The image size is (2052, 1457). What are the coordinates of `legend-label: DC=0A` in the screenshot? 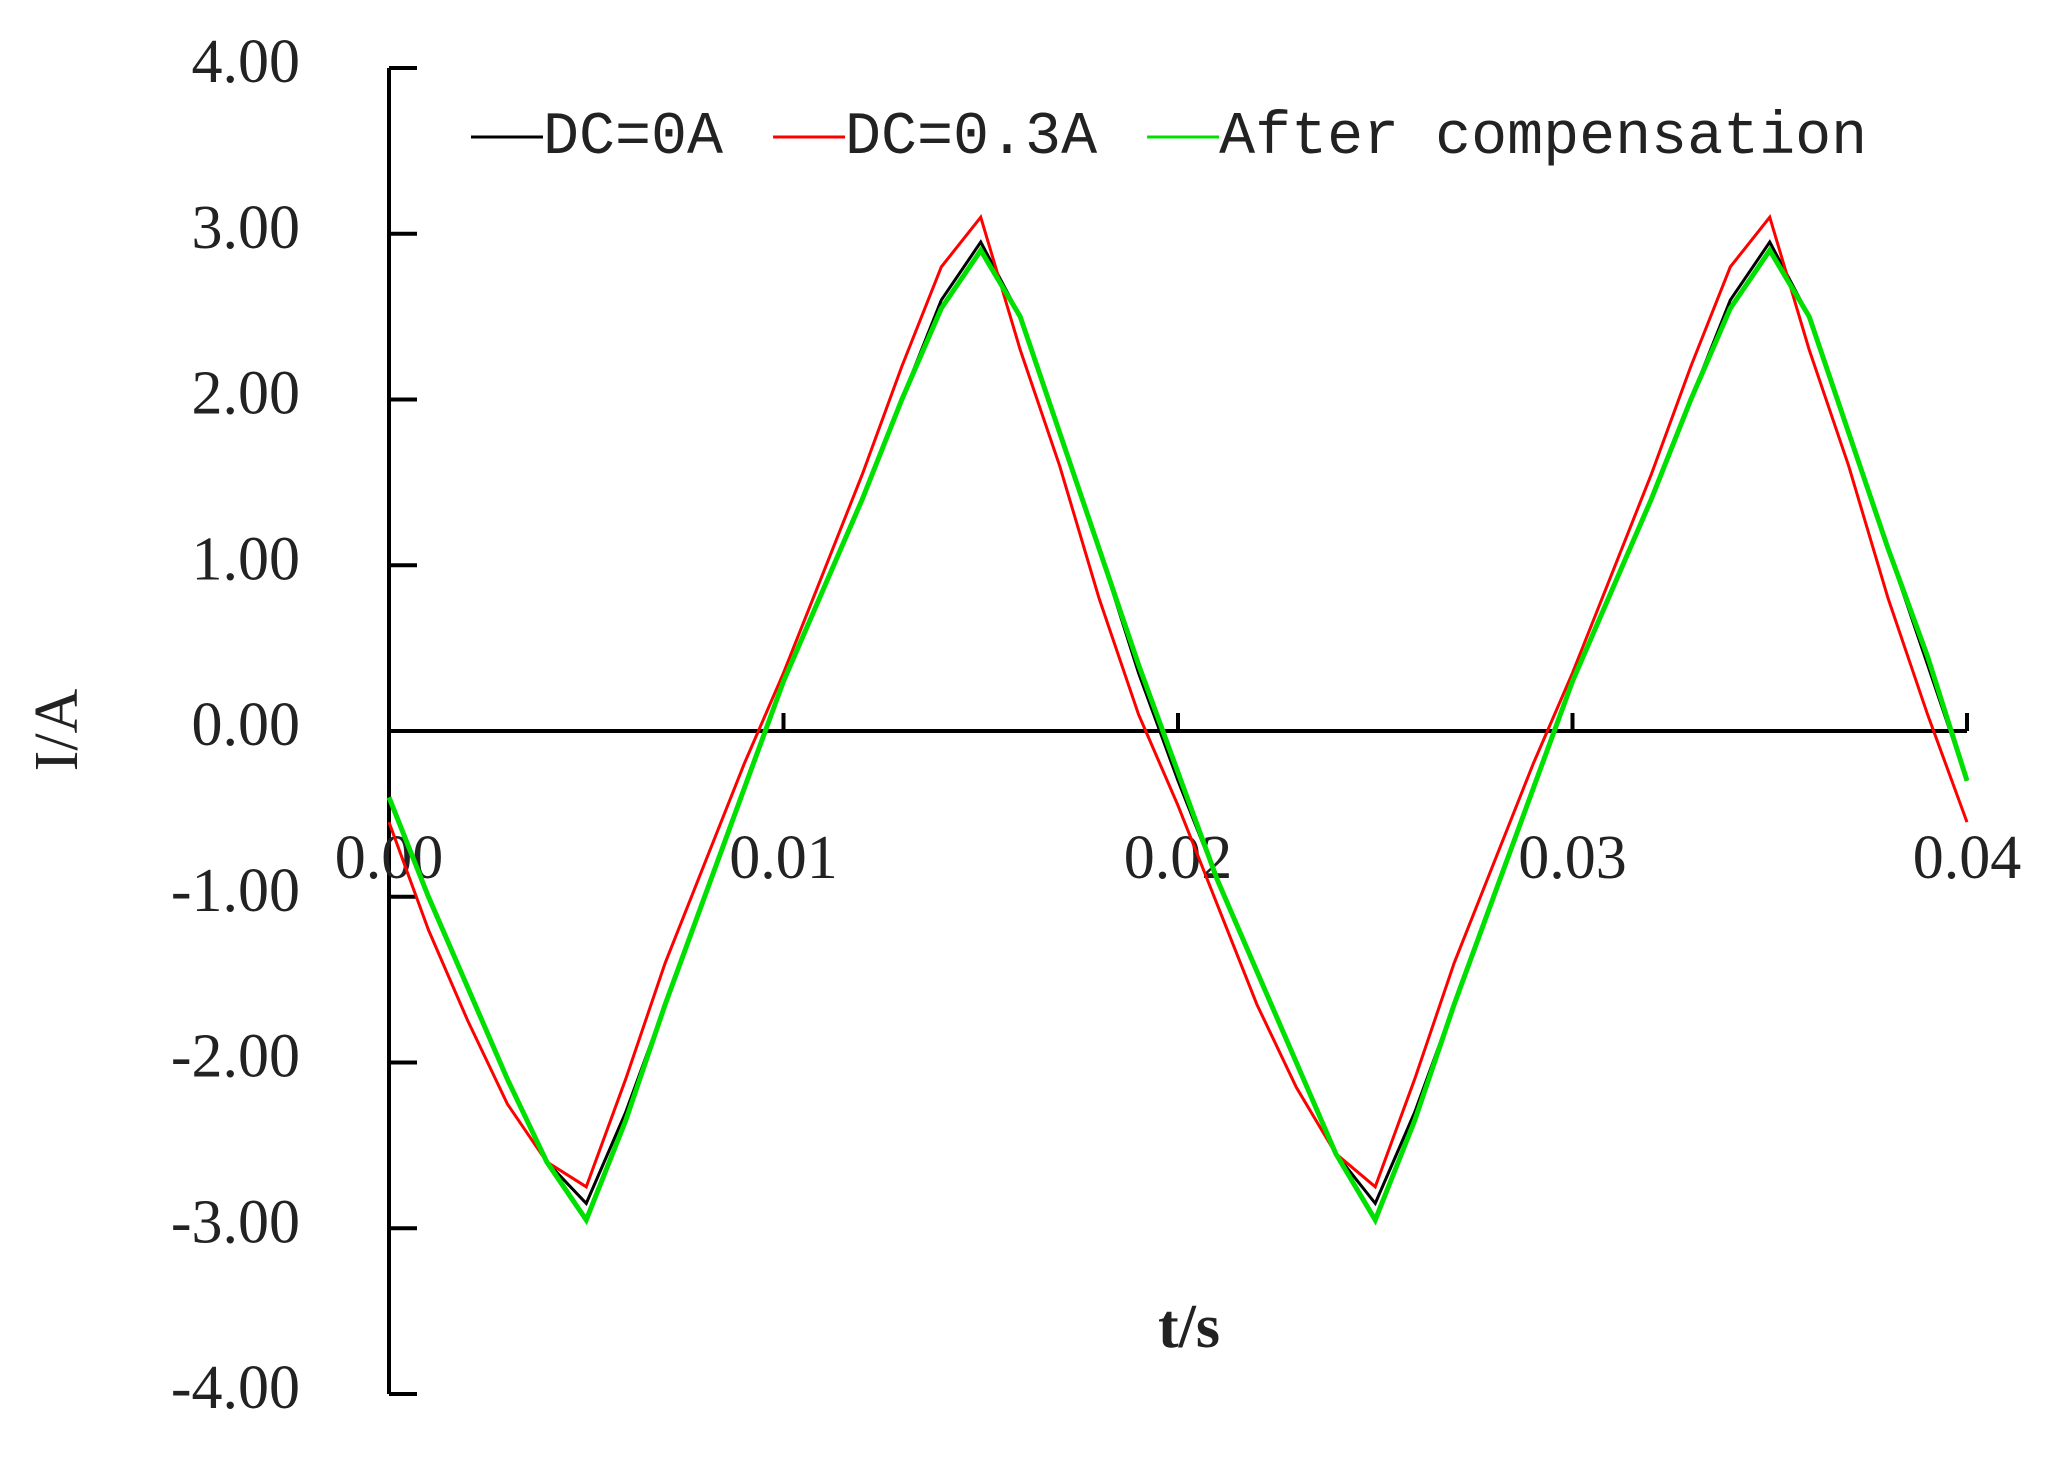 It's located at (633, 138).